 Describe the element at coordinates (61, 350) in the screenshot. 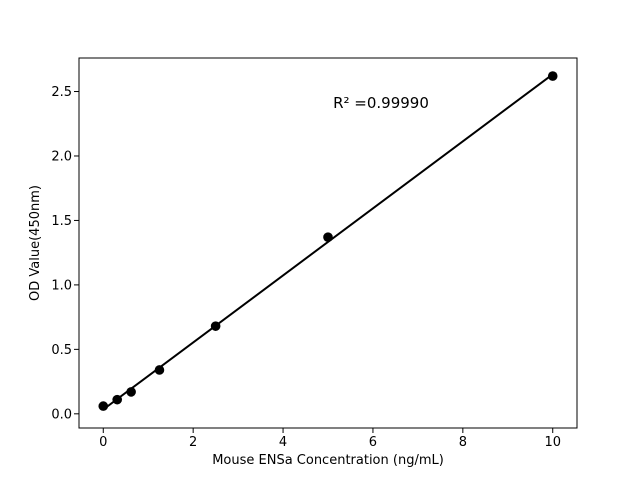

I see `y-tick-label: 0.5` at that location.